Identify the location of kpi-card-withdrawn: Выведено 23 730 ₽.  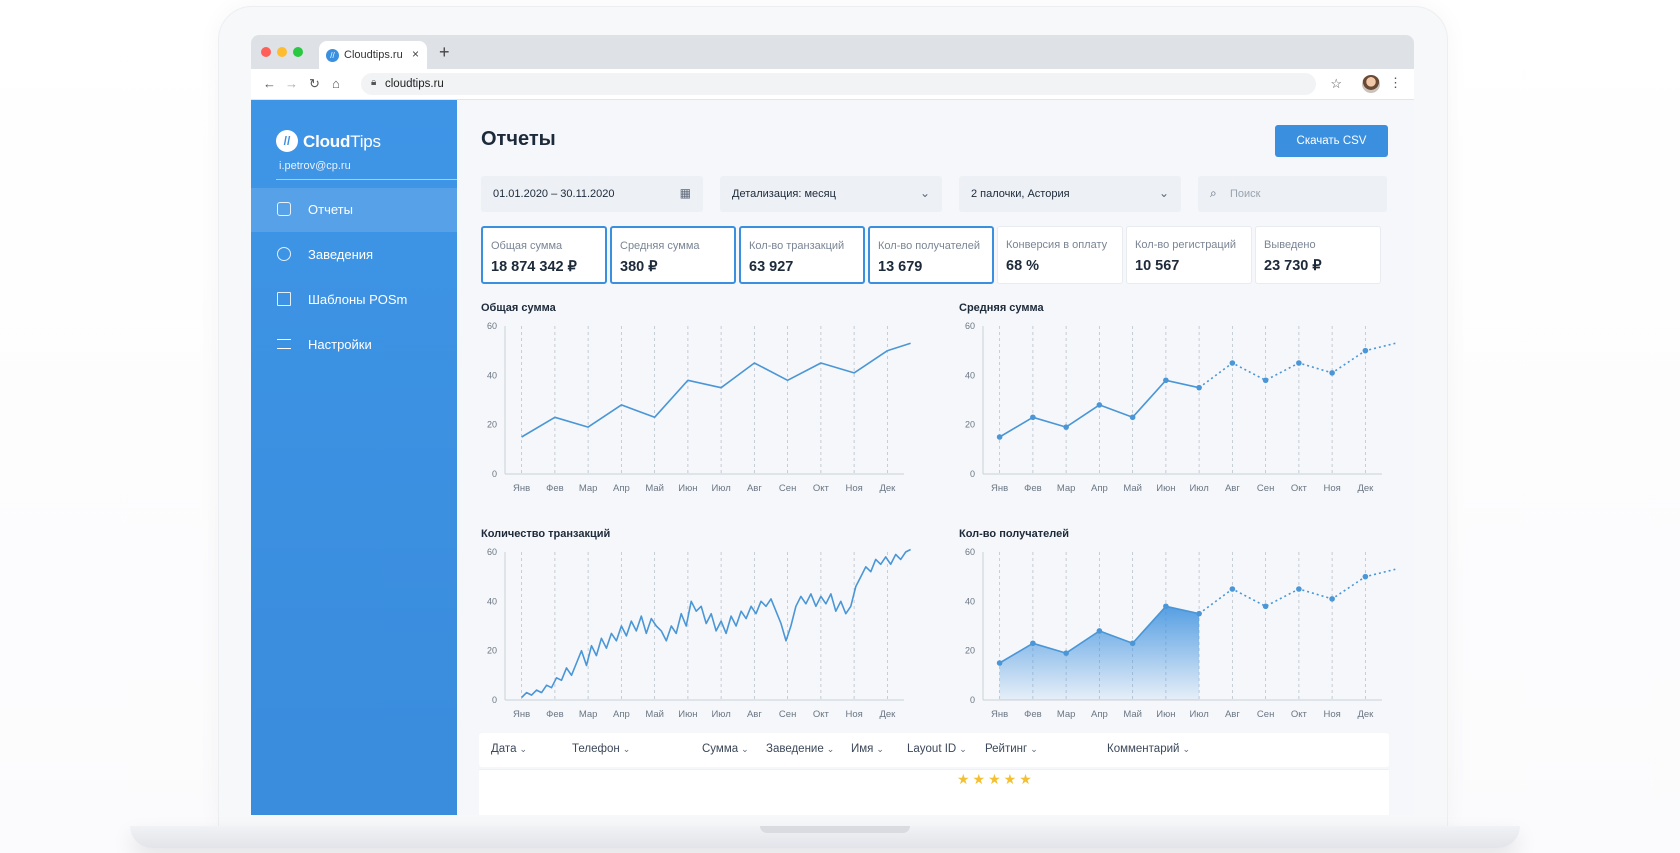
(1318, 255).